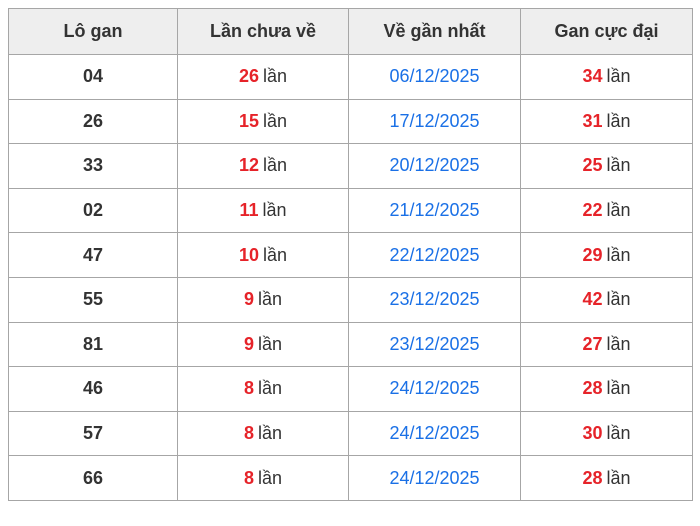 Image resolution: width=700 pixels, height=526 pixels. I want to click on max-gan-count: 25, so click(592, 165).